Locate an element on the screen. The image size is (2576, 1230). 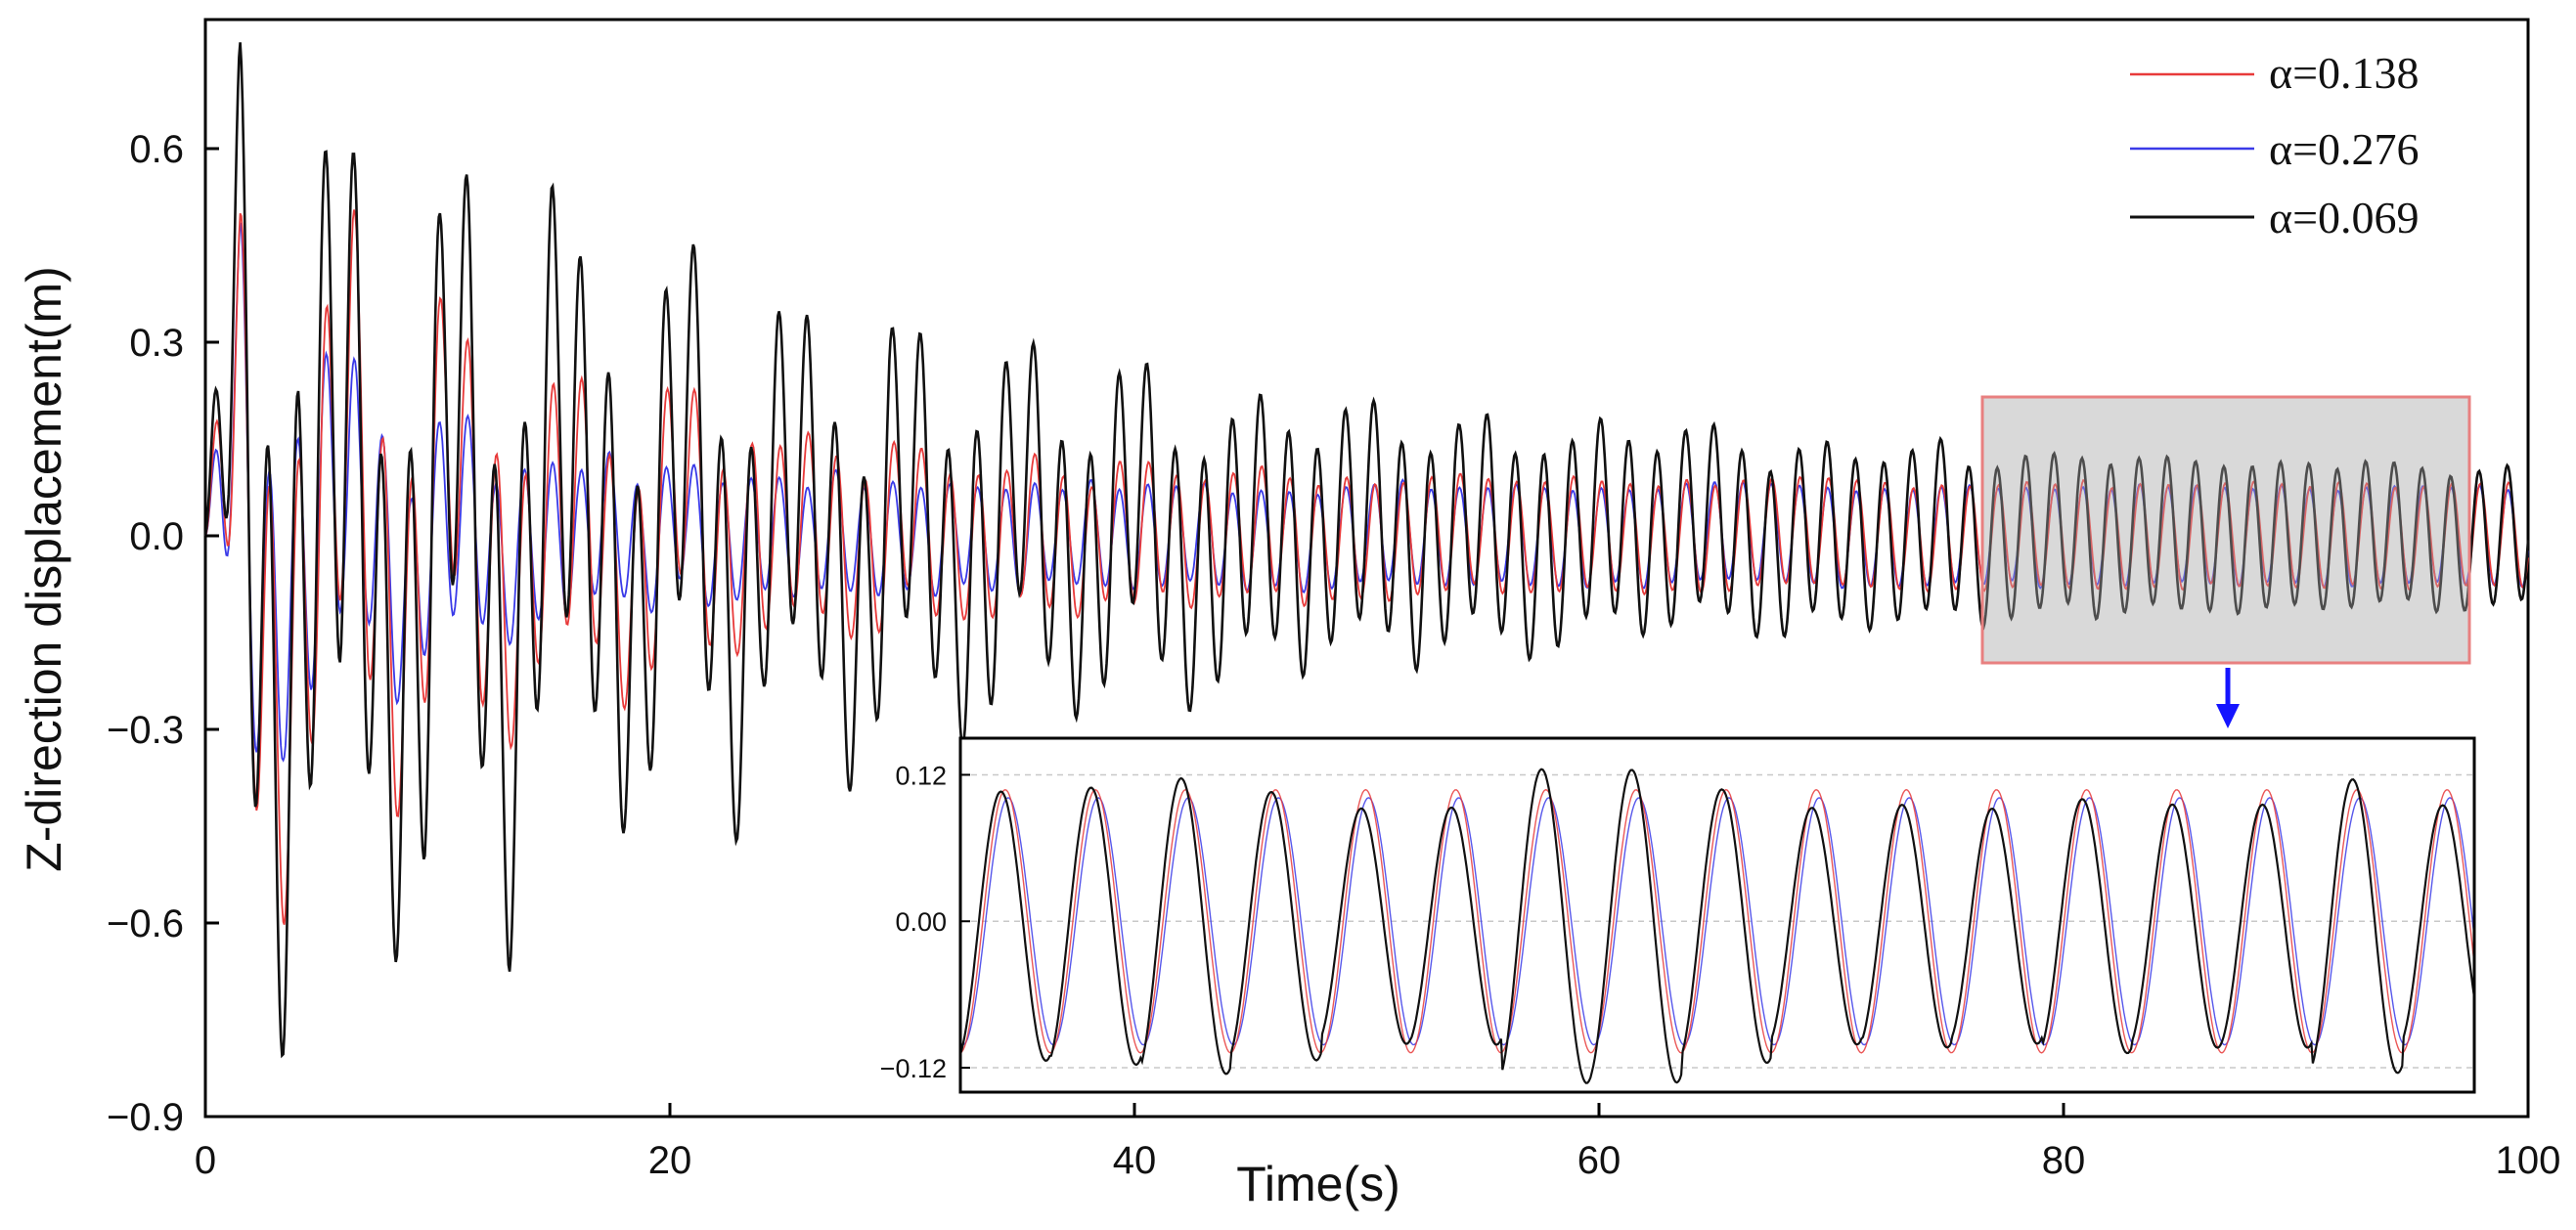
y-axis-label: Z-direction displacement(m) is located at coordinates (44, 569).